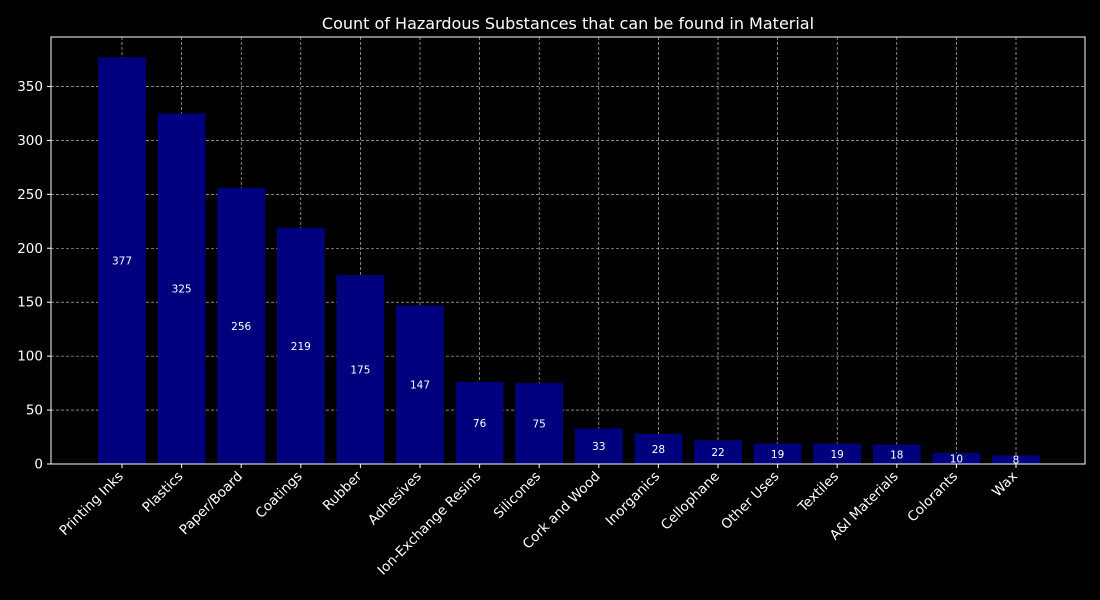 The width and height of the screenshot is (1100, 600). I want to click on x-tick-label: Rubber, so click(343, 491).